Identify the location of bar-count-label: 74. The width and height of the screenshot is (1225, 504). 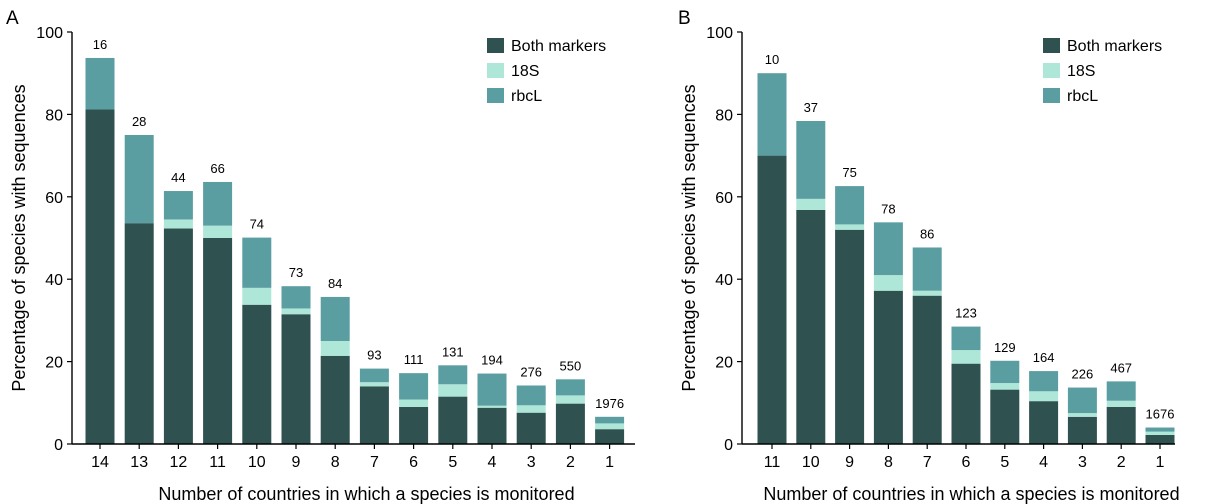
(257, 224).